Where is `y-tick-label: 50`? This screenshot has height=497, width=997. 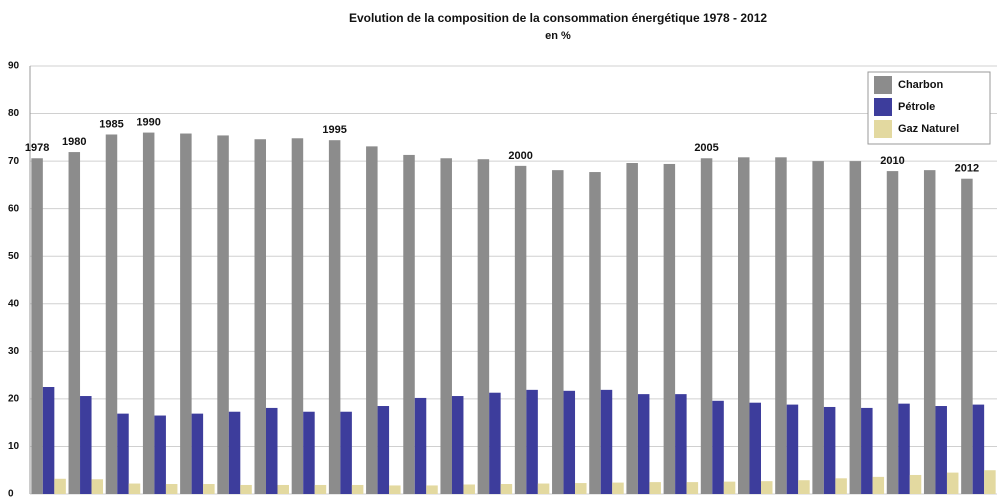
y-tick-label: 50 is located at coordinates (14, 256).